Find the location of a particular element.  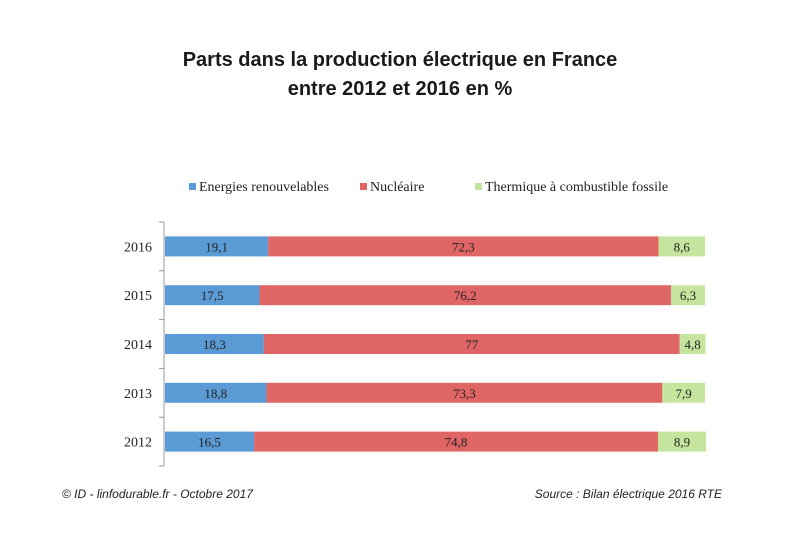

data-label-2015-series-1: 17,5 is located at coordinates (212, 295).